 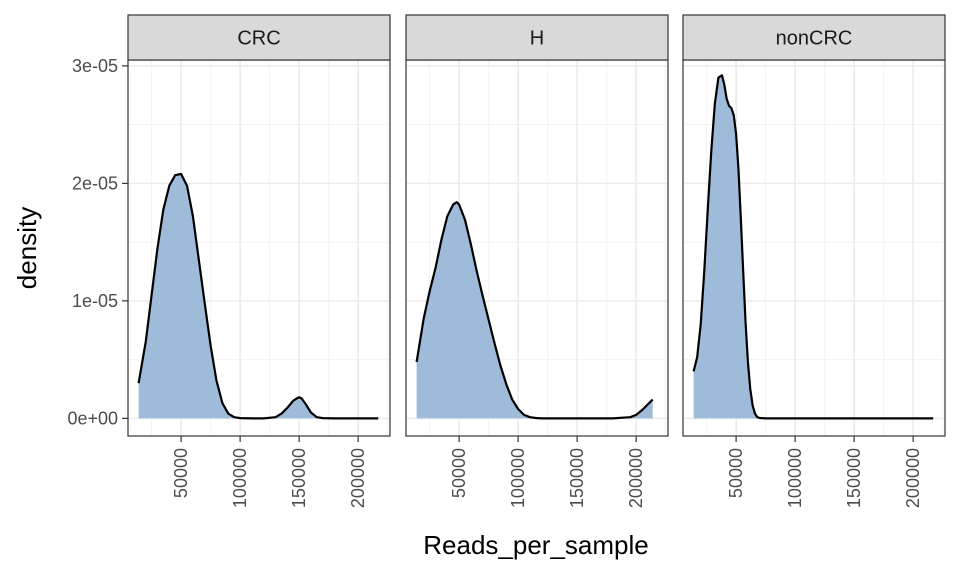 What do you see at coordinates (27, 248) in the screenshot?
I see `y-axis-title: density` at bounding box center [27, 248].